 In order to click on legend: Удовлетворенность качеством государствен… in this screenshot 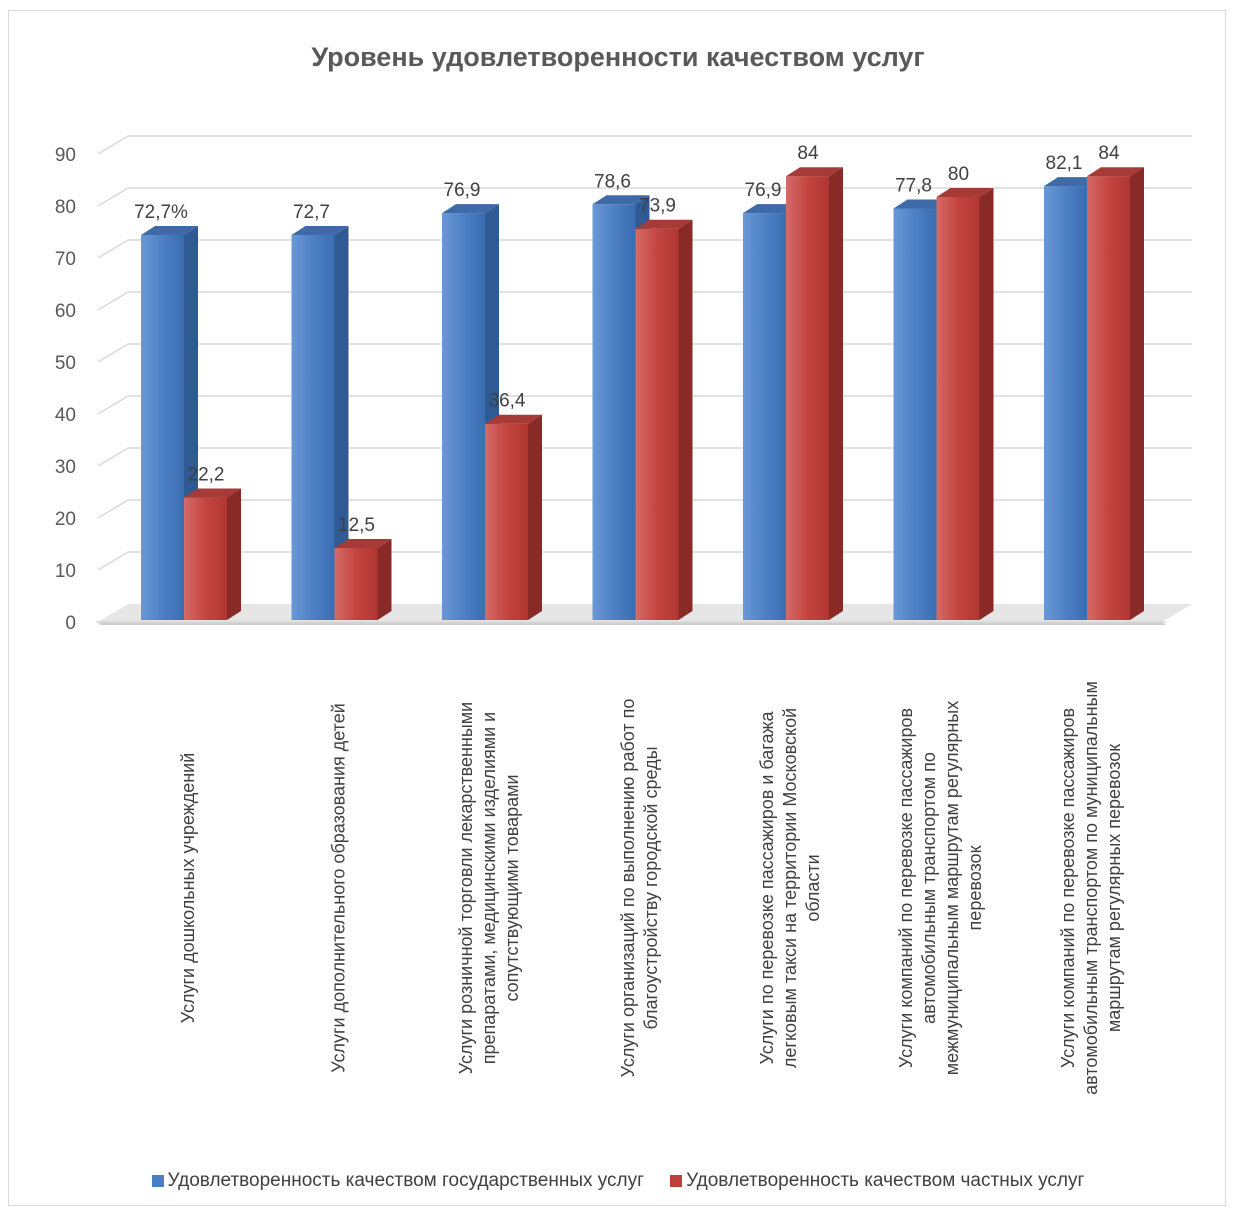, I will do `click(618, 1181)`.